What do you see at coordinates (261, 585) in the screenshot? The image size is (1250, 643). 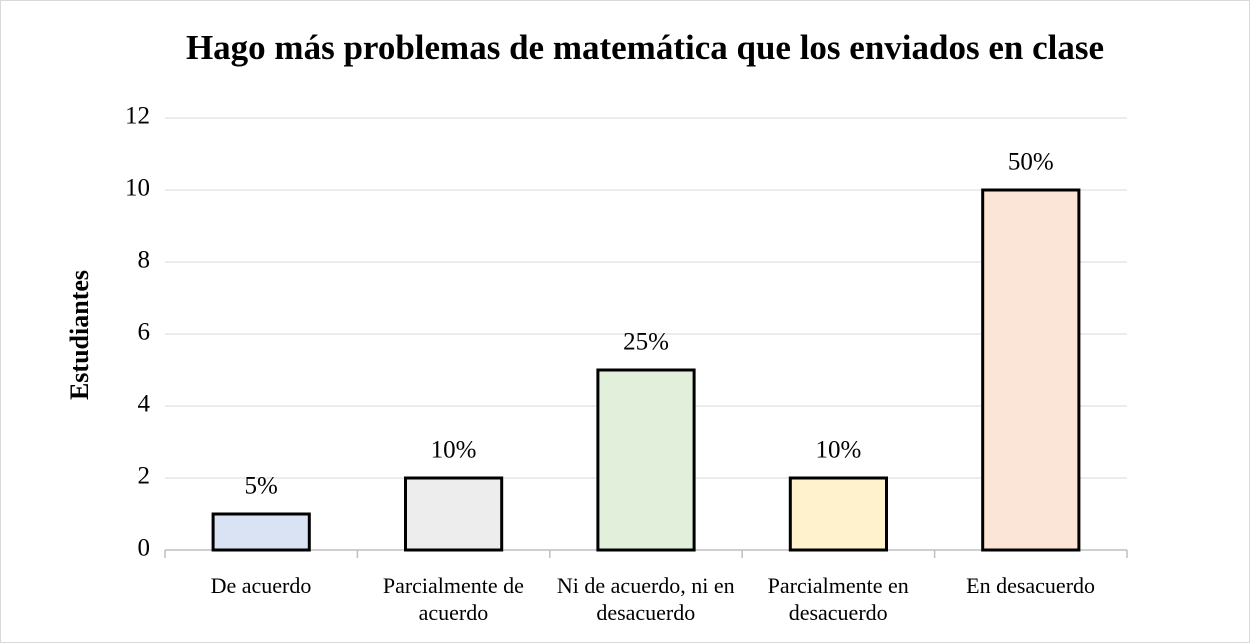 I see `x-tick-label: De acuerdo` at bounding box center [261, 585].